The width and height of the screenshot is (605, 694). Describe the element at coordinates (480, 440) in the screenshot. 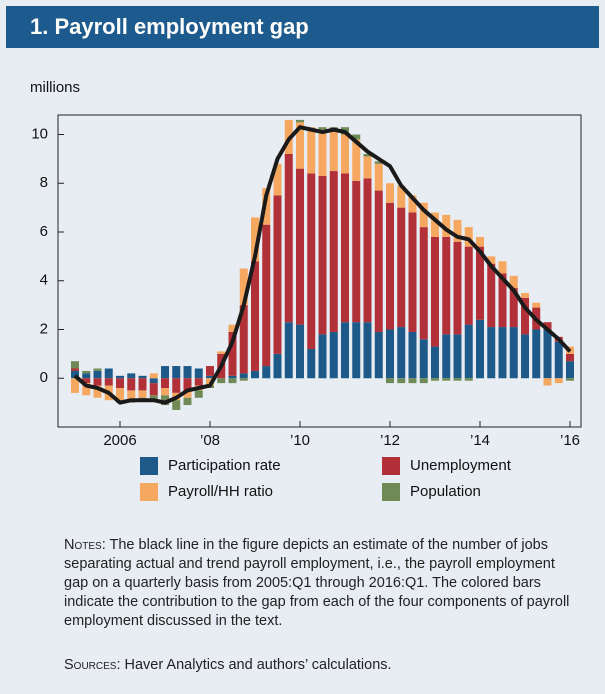

I see `x-tick-label: ’14` at that location.